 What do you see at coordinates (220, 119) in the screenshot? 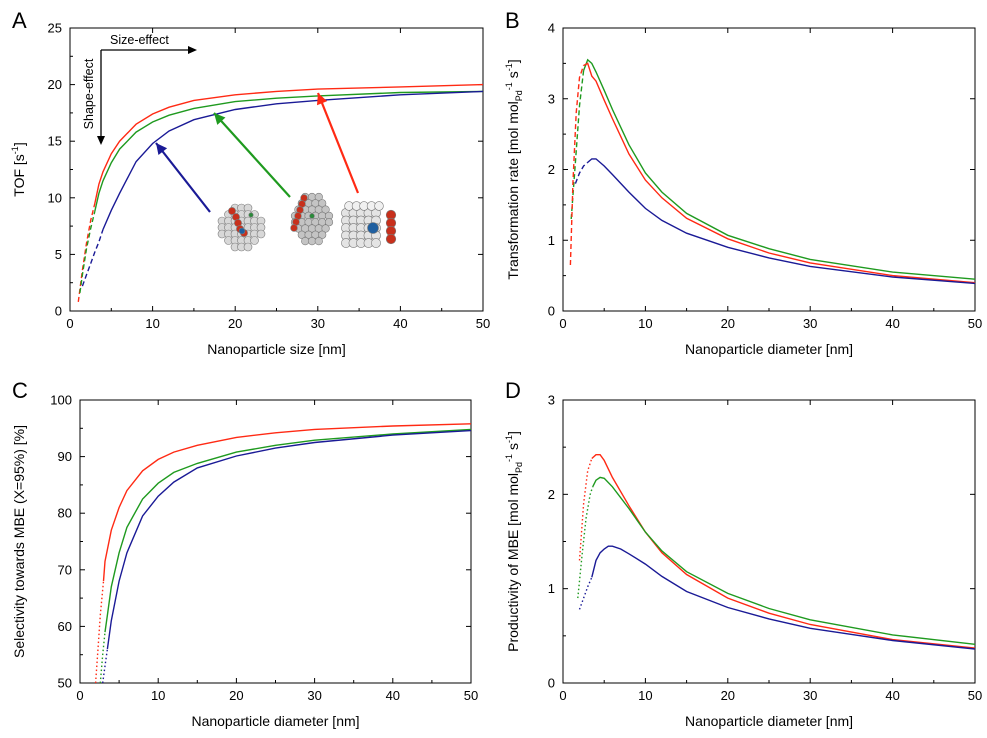
I see `green-pointer-arrowhead` at bounding box center [220, 119].